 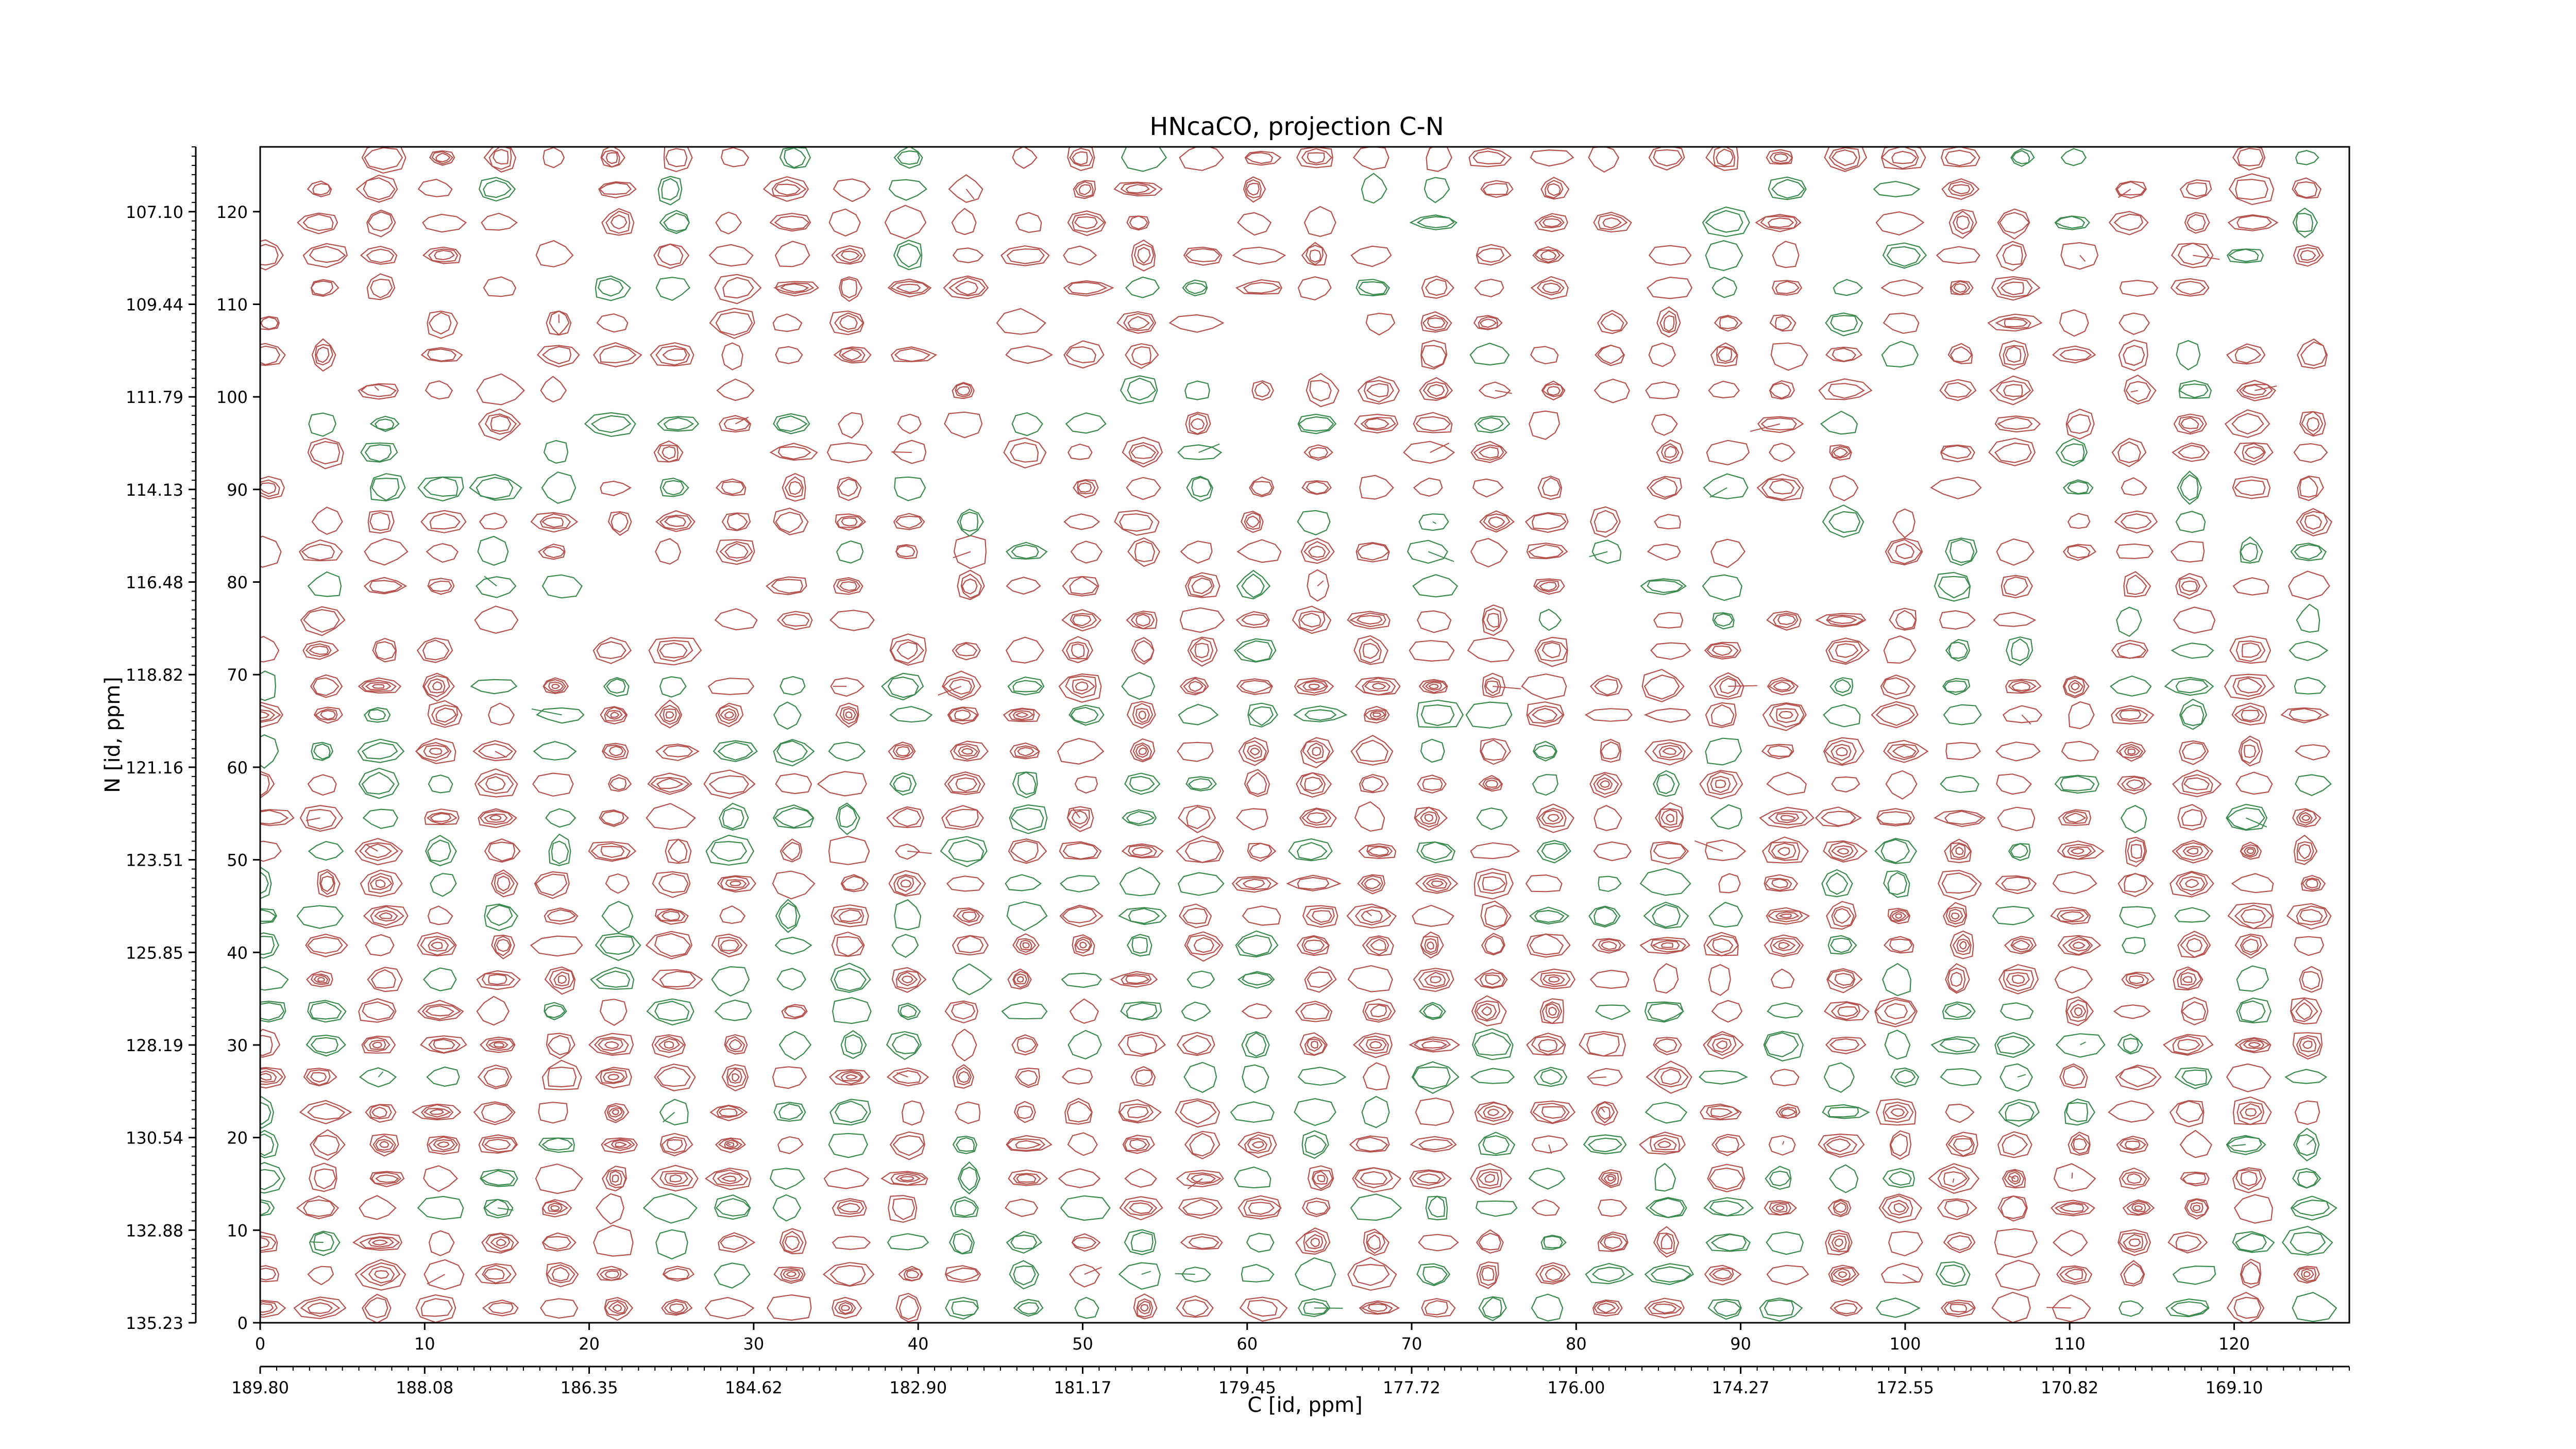 What do you see at coordinates (1905, 1344) in the screenshot?
I see `x-index-tick-label: 100` at bounding box center [1905, 1344].